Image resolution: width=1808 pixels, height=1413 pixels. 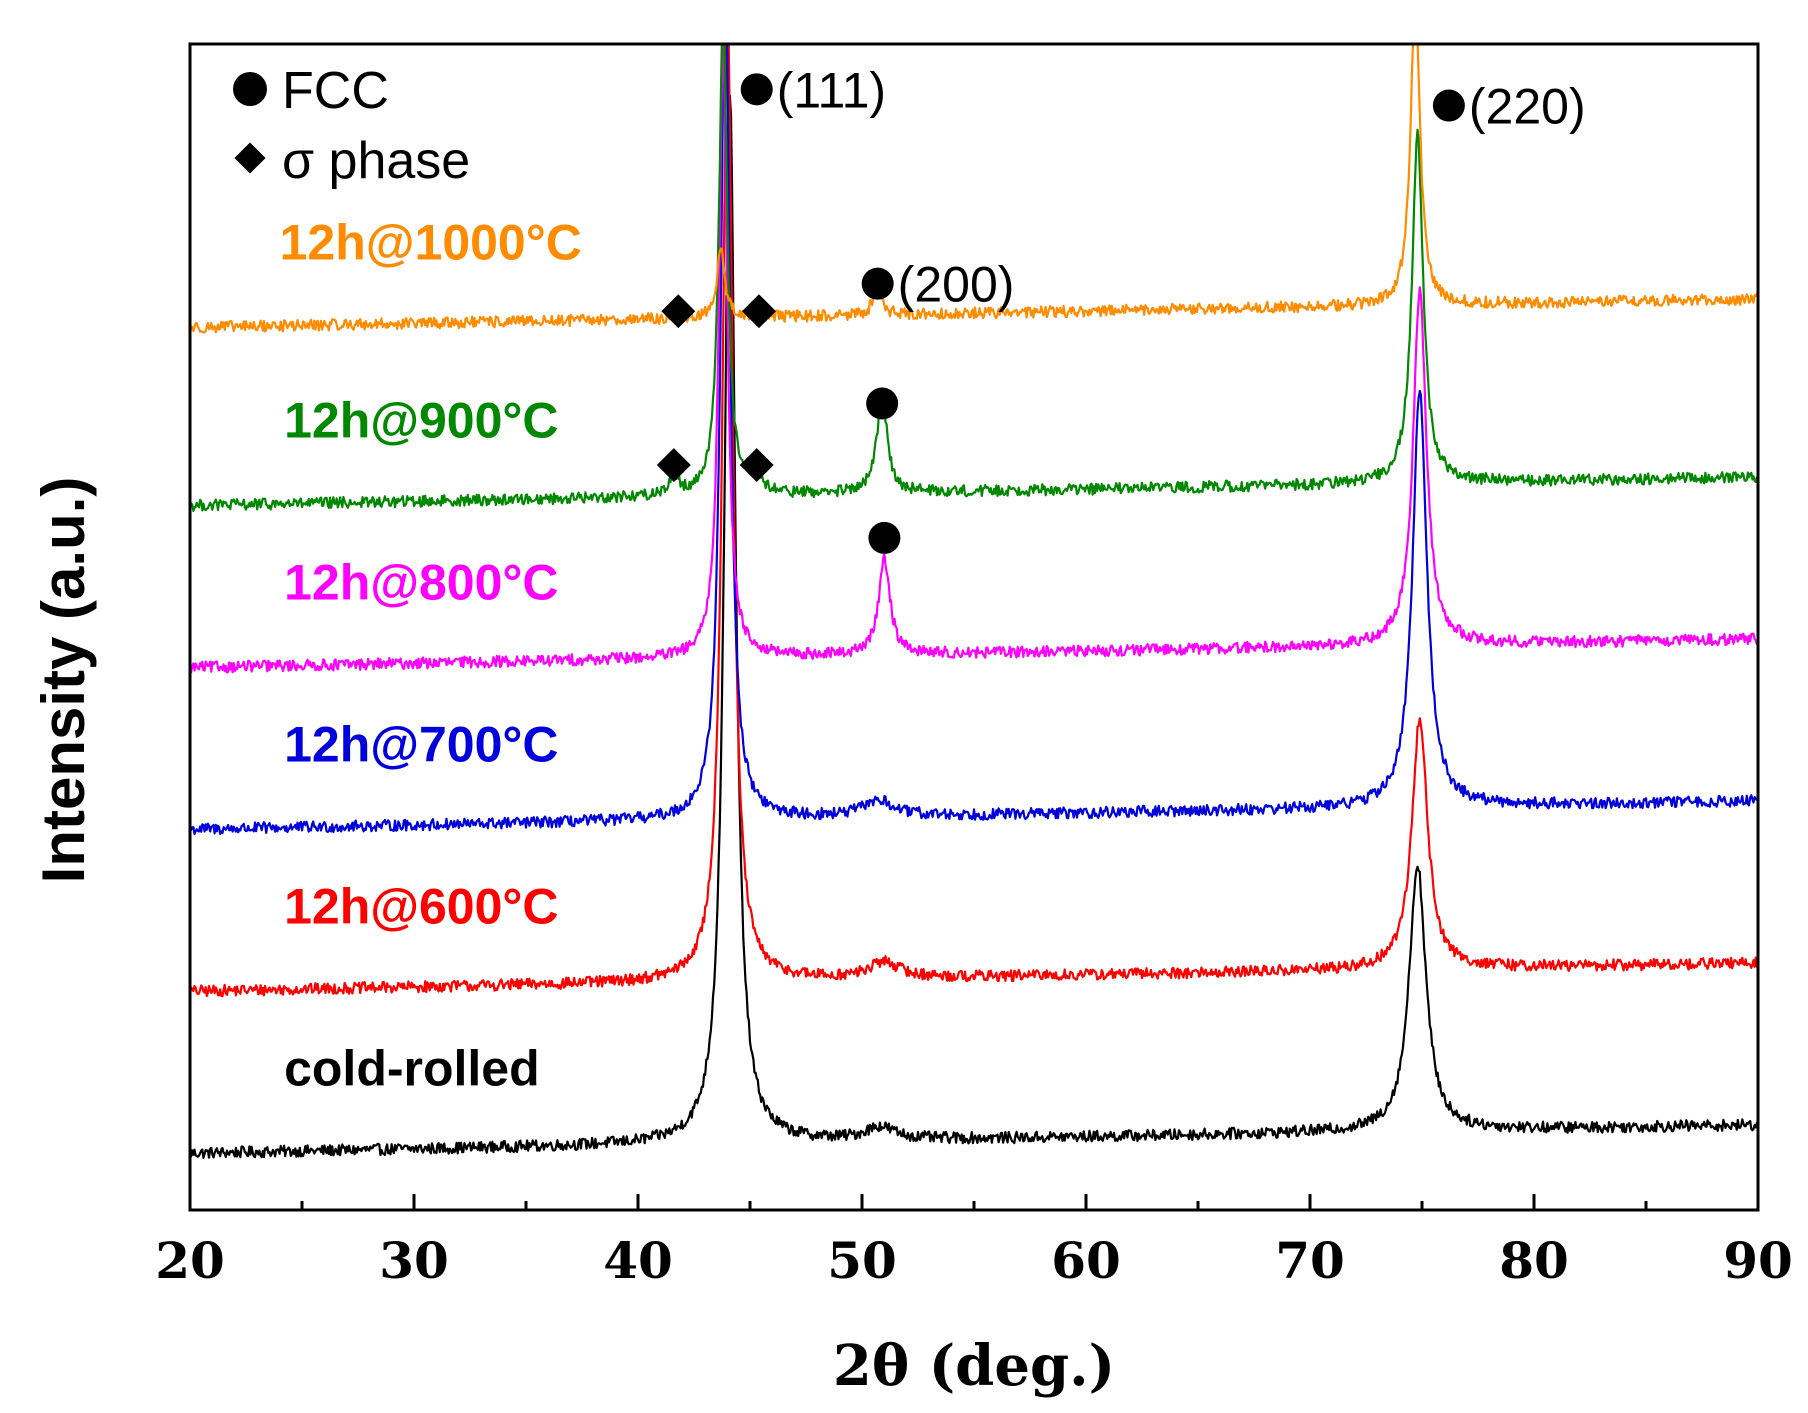 I want to click on legend-label-sigma: σ phase, so click(x=376, y=161).